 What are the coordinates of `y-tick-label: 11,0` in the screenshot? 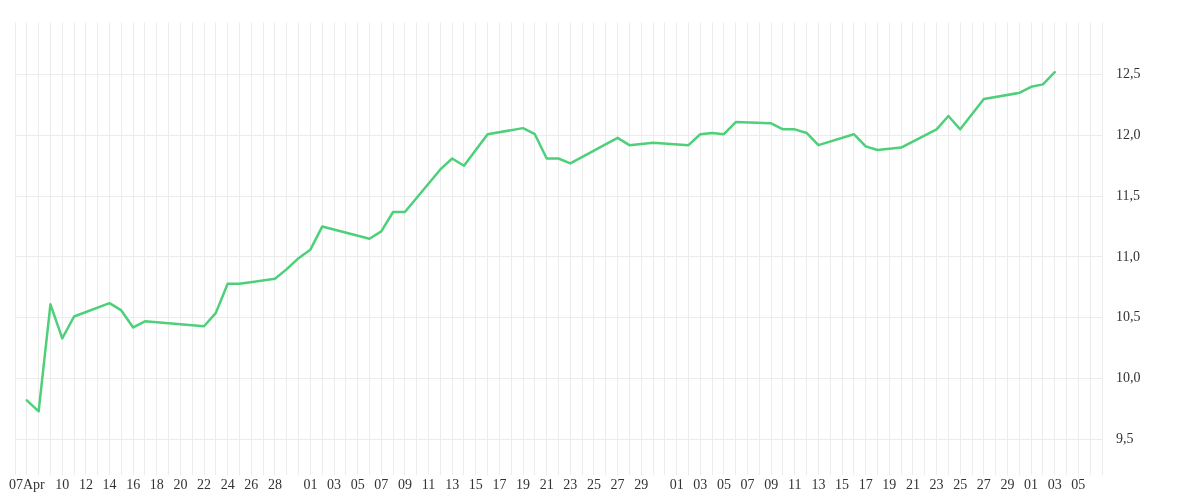 It's located at (1128, 256).